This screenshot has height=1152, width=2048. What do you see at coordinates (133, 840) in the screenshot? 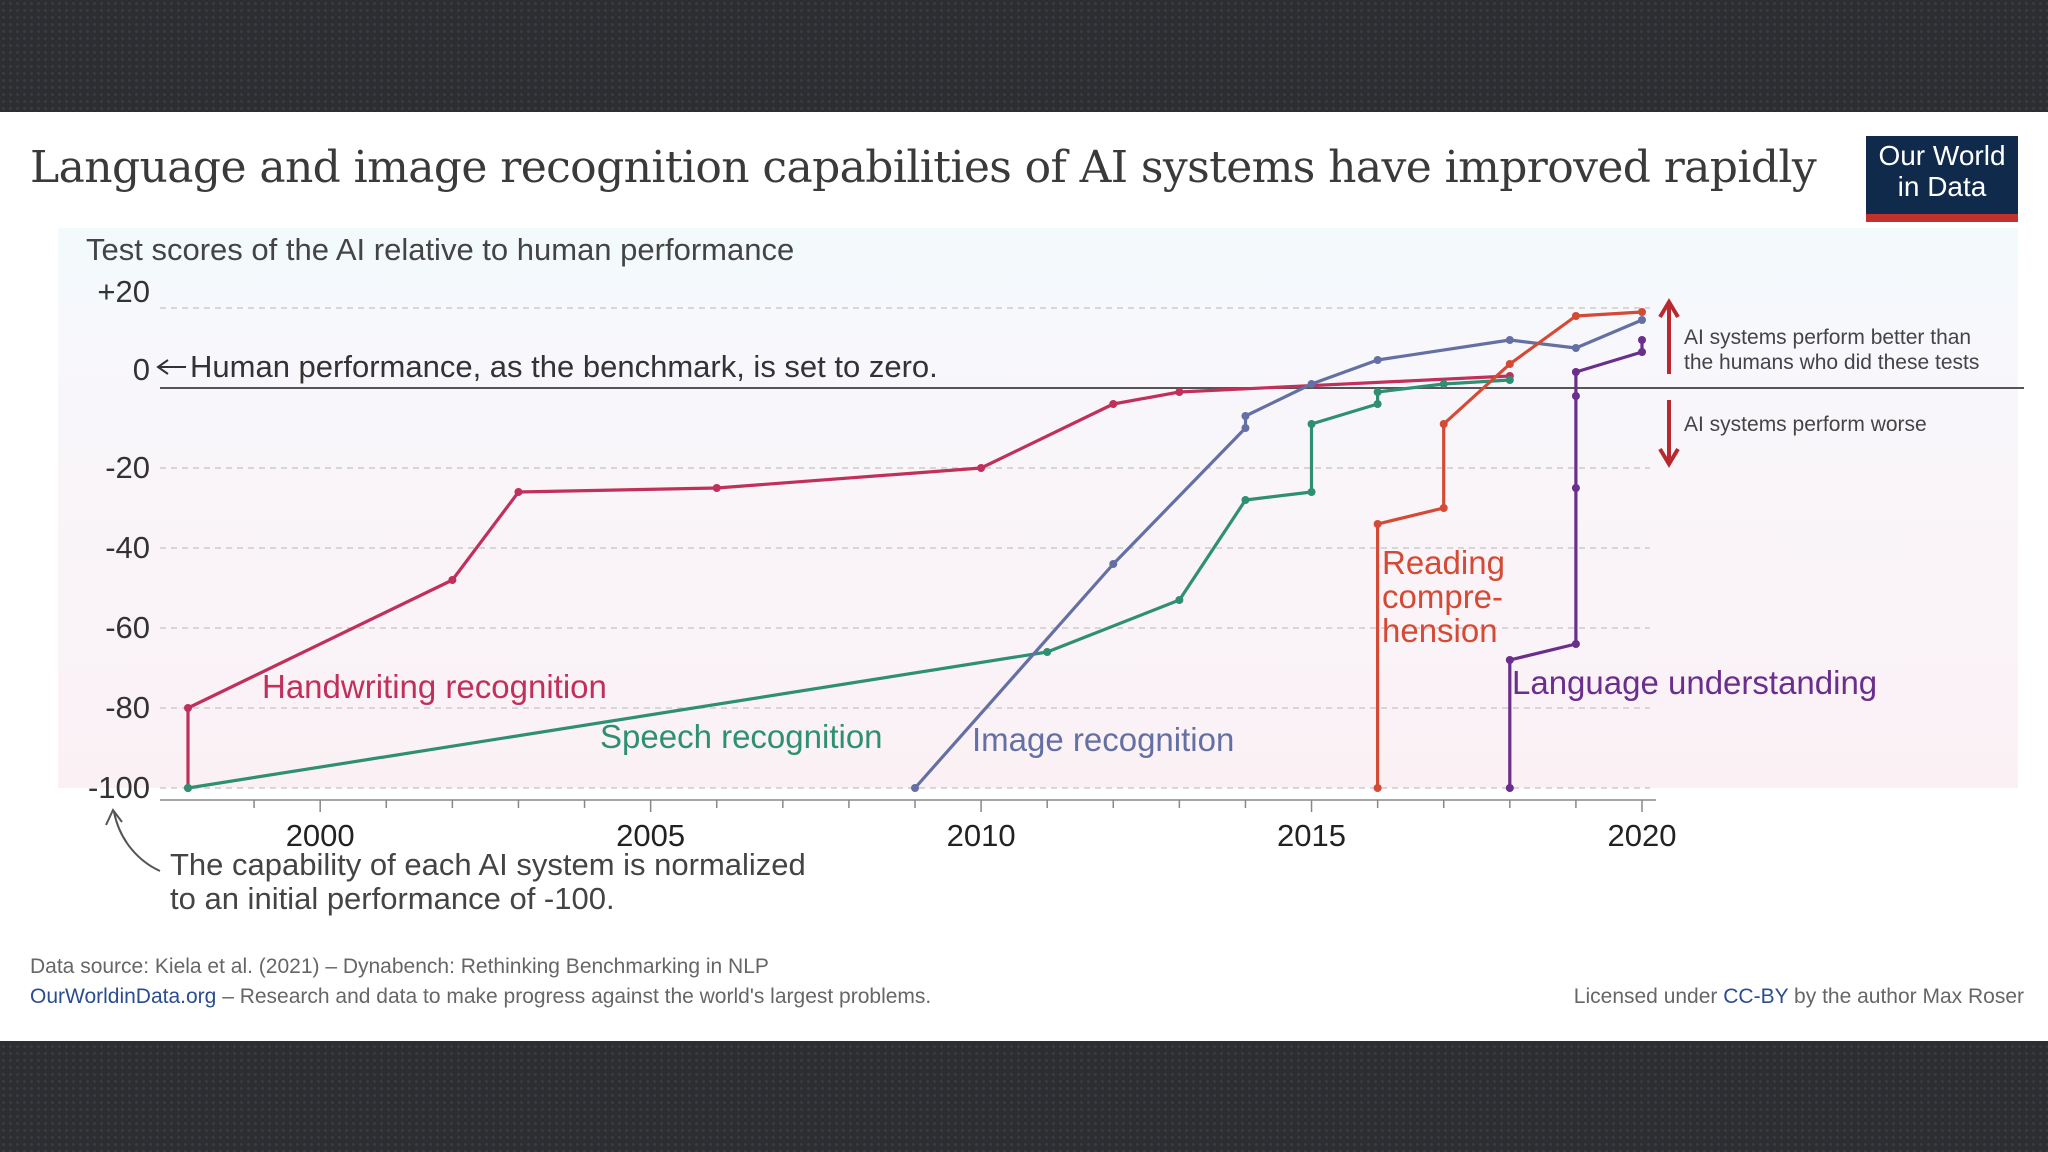
I see `curved-arrow-icon` at bounding box center [133, 840].